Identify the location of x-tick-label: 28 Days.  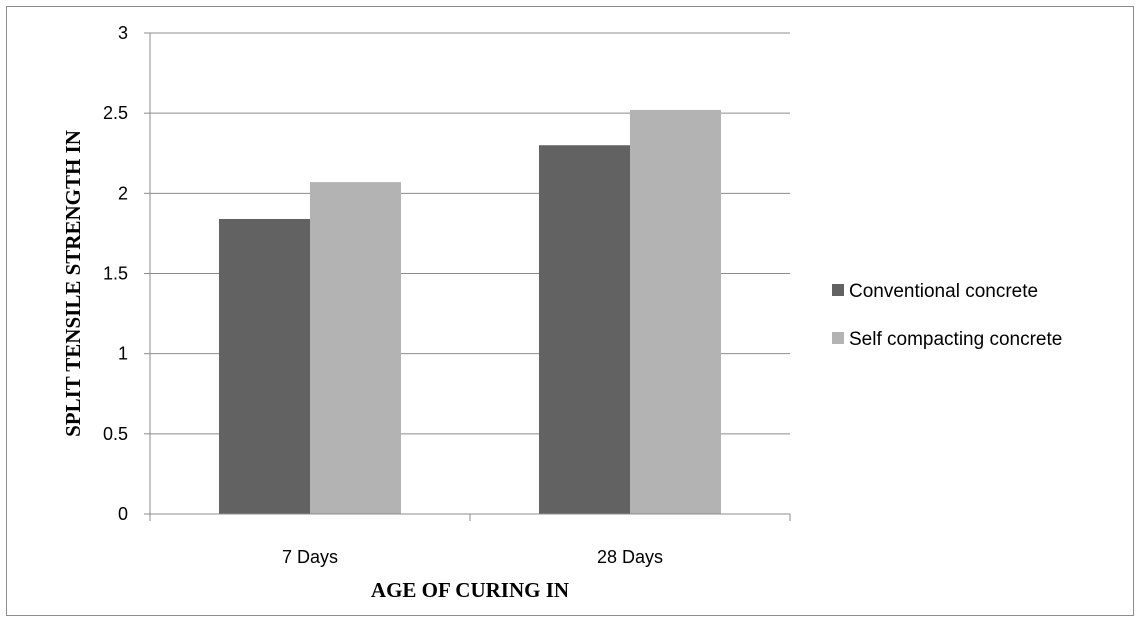
(630, 557).